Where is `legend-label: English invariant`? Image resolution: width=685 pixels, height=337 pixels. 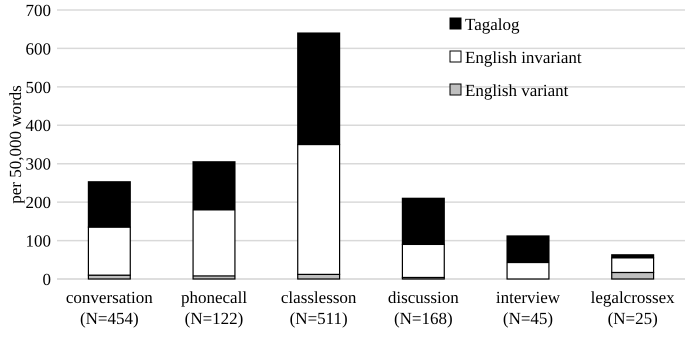 legend-label: English invariant is located at coordinates (523, 57).